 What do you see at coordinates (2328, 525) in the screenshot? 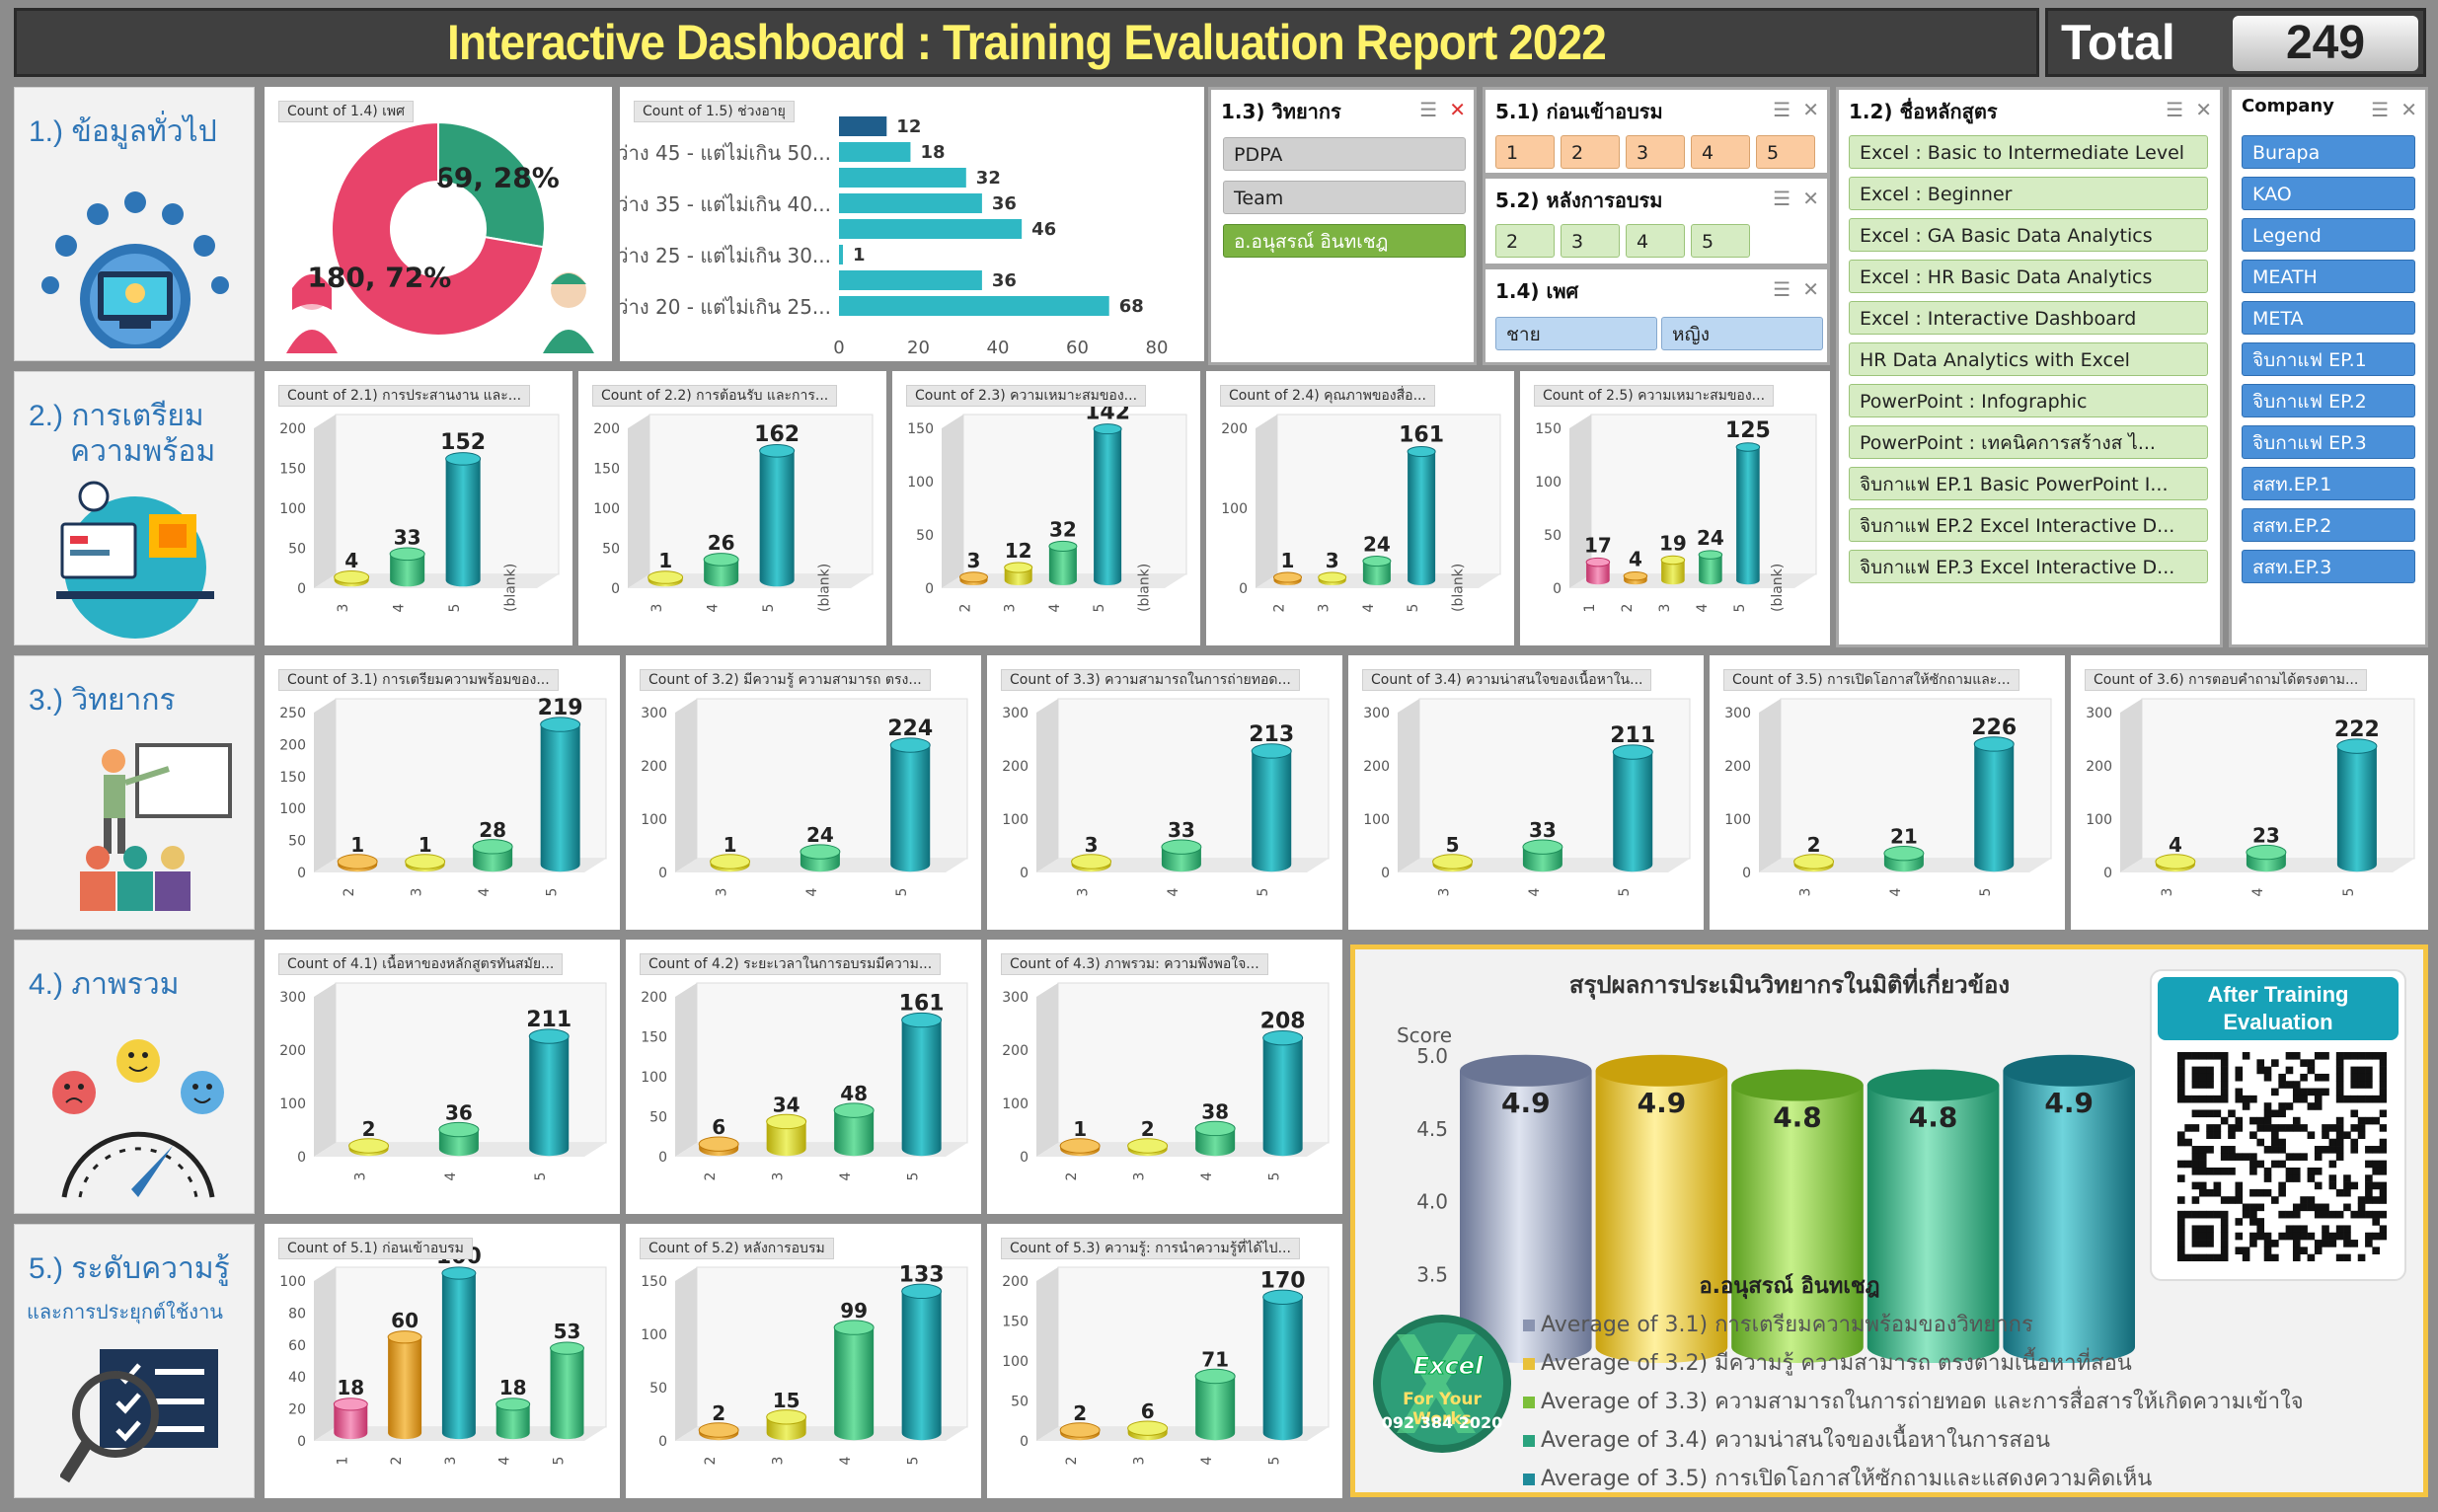
I see `slicer-item: สสท.EP.2` at bounding box center [2328, 525].